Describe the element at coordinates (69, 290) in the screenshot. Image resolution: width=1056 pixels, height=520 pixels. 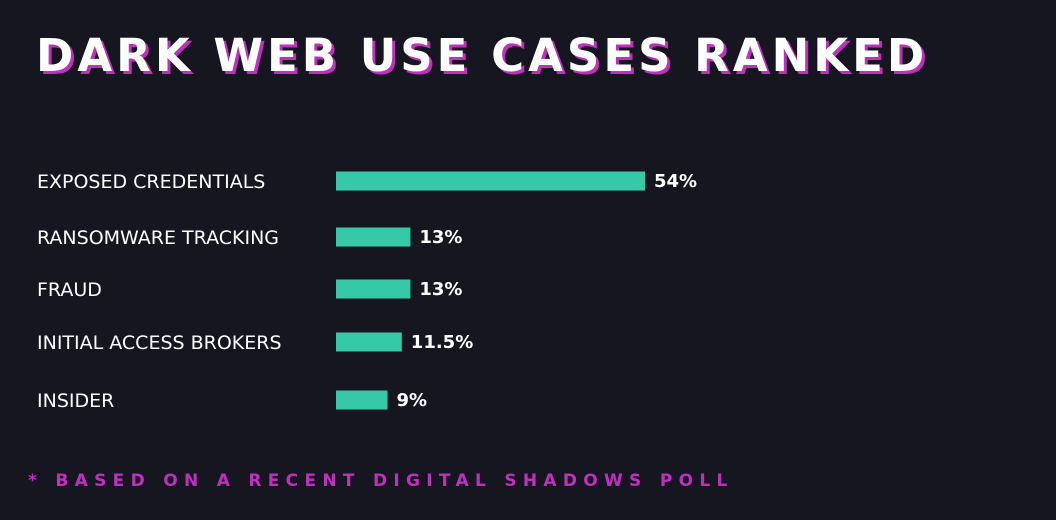
I see `category-label-fraud: FRAUD` at that location.